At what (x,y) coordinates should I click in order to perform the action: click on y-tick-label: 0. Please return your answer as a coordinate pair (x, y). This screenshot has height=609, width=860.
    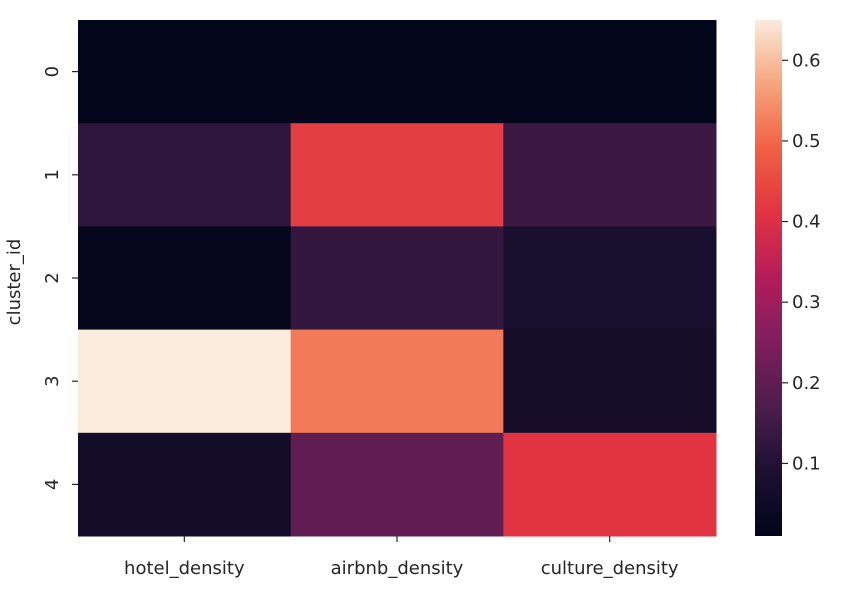
    Looking at the image, I should click on (52, 71).